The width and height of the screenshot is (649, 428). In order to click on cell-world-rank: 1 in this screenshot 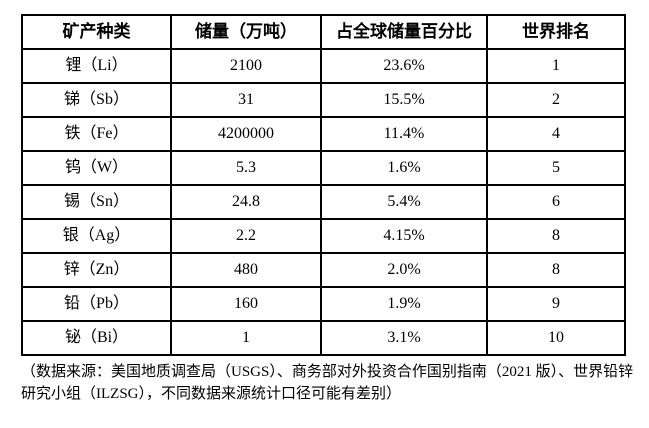, I will do `click(556, 66)`.